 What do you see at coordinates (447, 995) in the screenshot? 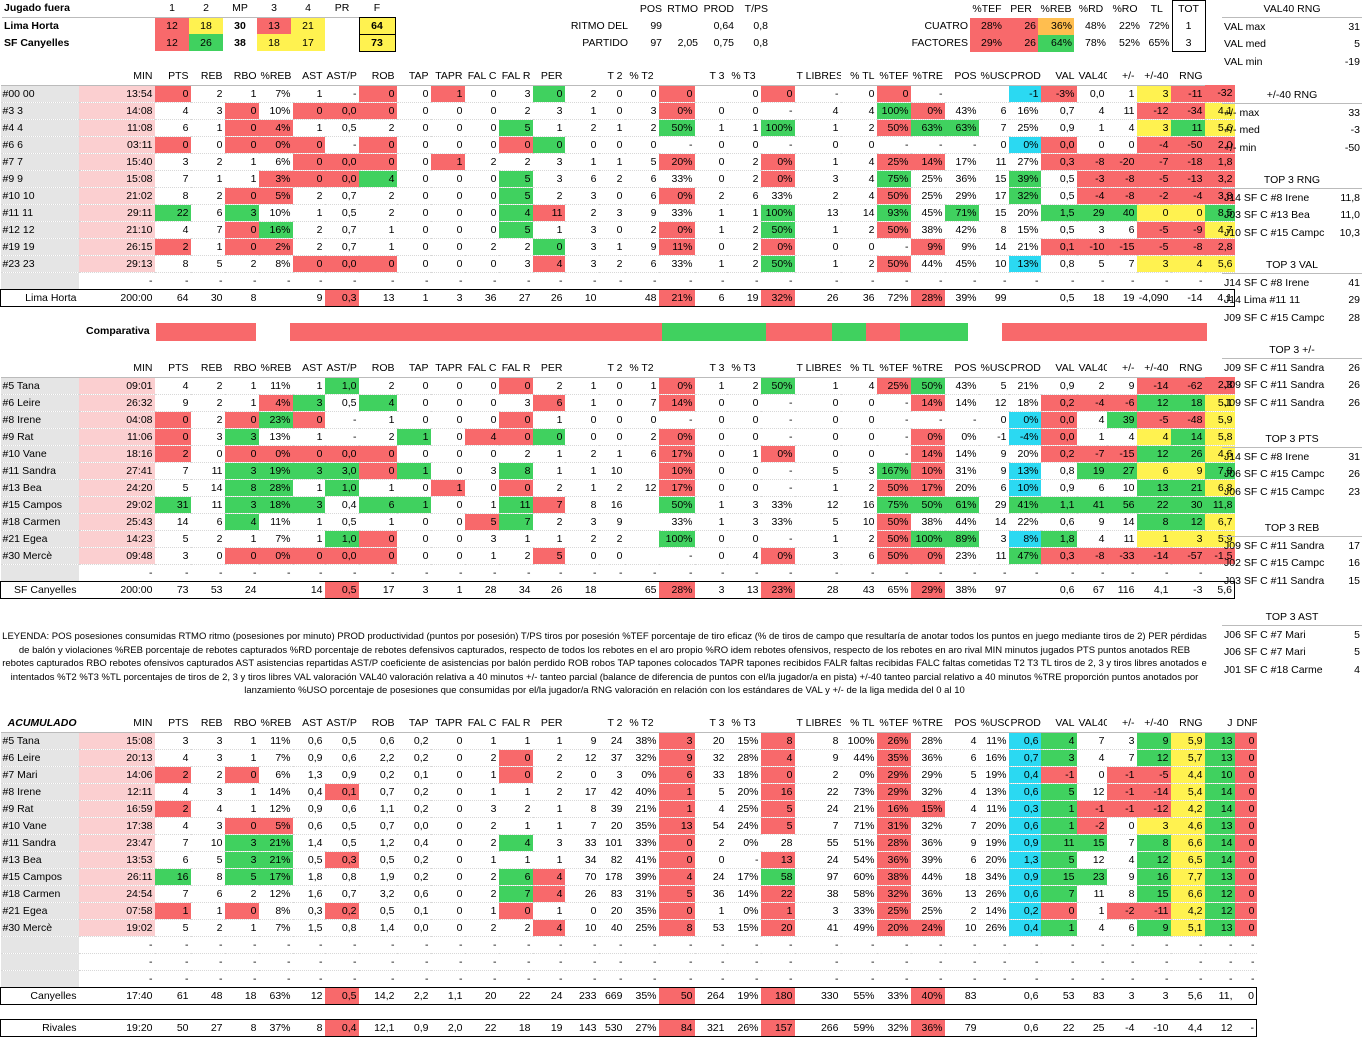
I see `total-cell: 1,1` at bounding box center [447, 995].